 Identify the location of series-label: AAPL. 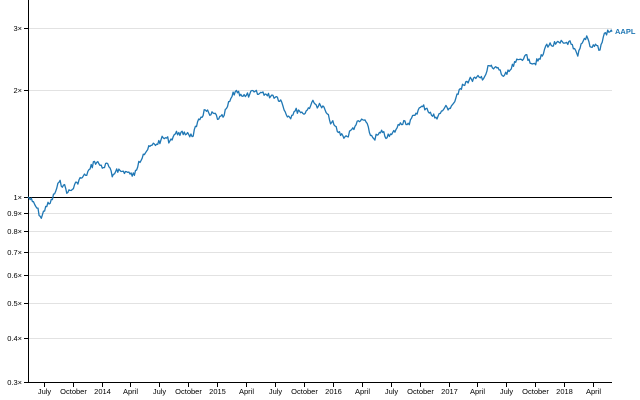
(625, 31).